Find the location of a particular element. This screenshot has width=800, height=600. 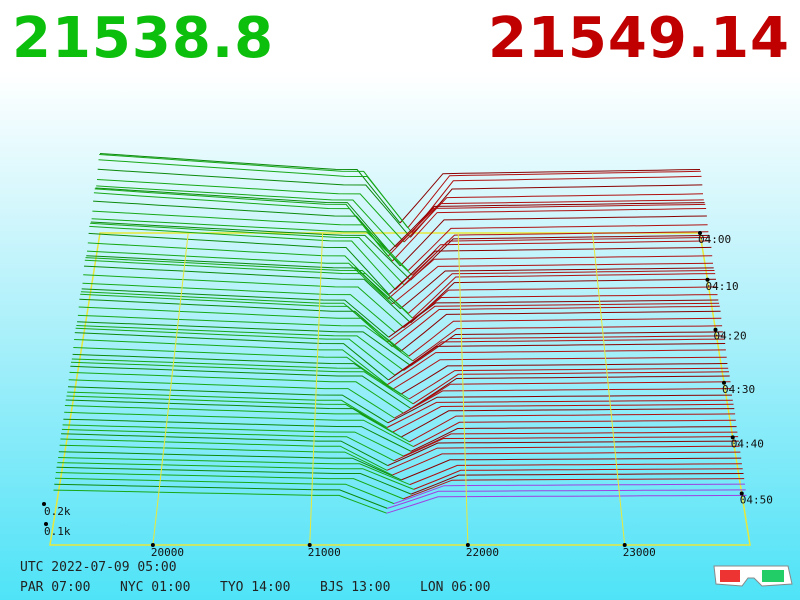

city-clock: NYC 01:00 is located at coordinates (155, 587).